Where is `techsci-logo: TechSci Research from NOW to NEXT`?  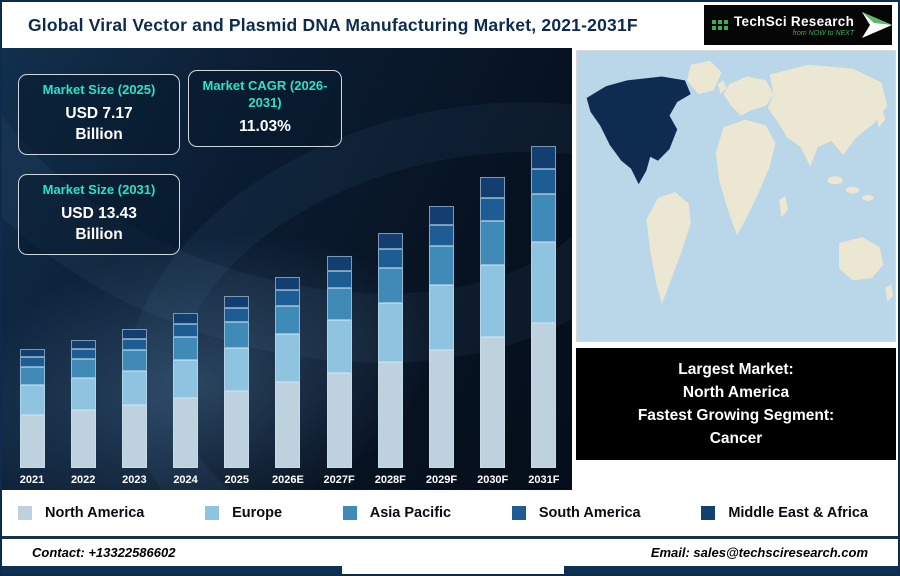 techsci-logo: TechSci Research from NOW to NEXT is located at coordinates (798, 25).